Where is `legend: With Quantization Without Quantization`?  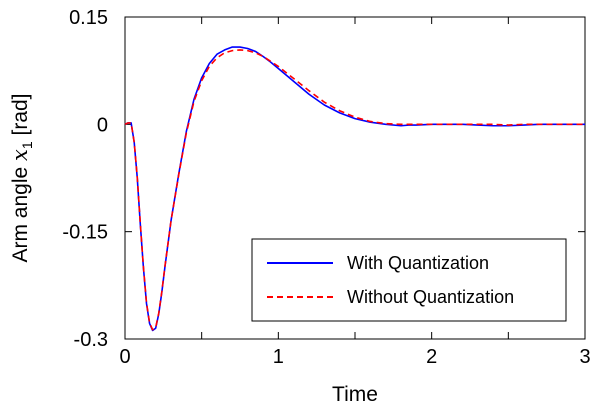 legend: With Quantization Without Quantization is located at coordinates (409, 280).